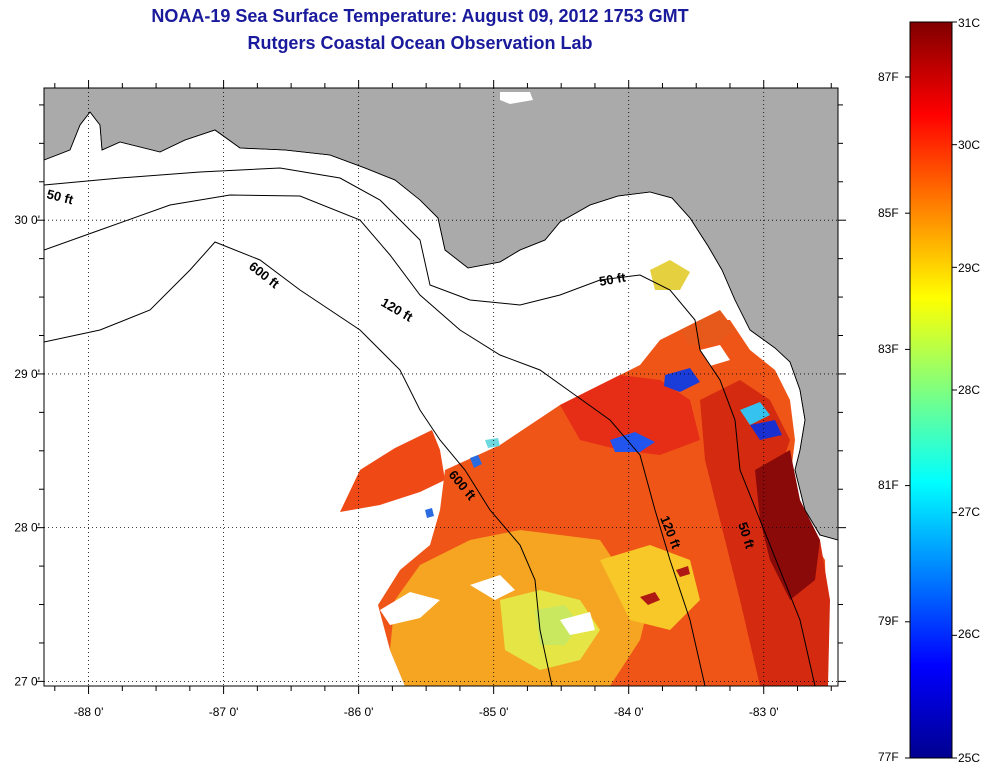 The image size is (992, 770). Describe the element at coordinates (89, 712) in the screenshot. I see `lon-tick-label: -88 0'` at that location.